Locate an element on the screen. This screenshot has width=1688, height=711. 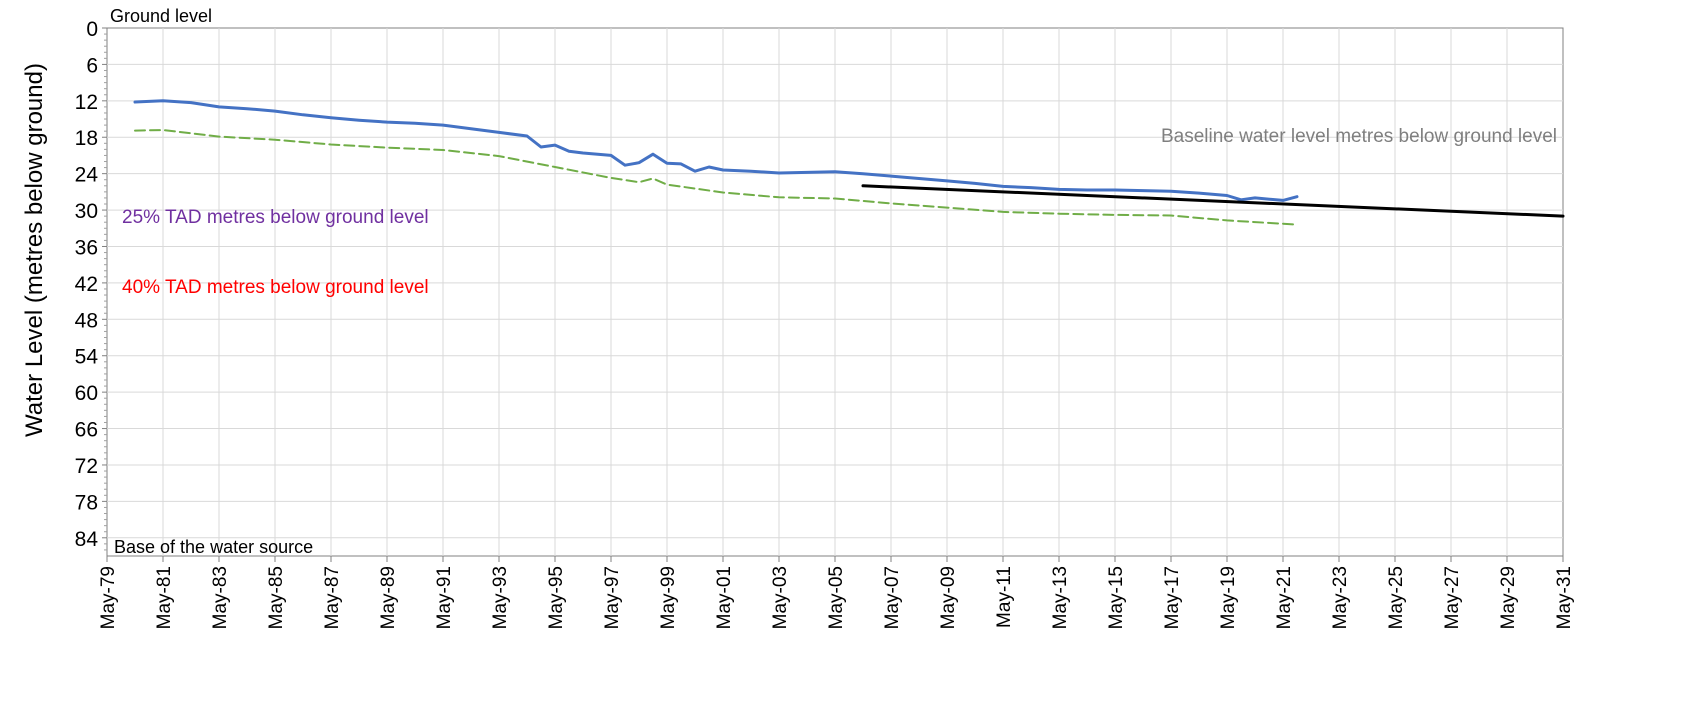
x-tick-label: May-03 is located at coordinates (780, 597).